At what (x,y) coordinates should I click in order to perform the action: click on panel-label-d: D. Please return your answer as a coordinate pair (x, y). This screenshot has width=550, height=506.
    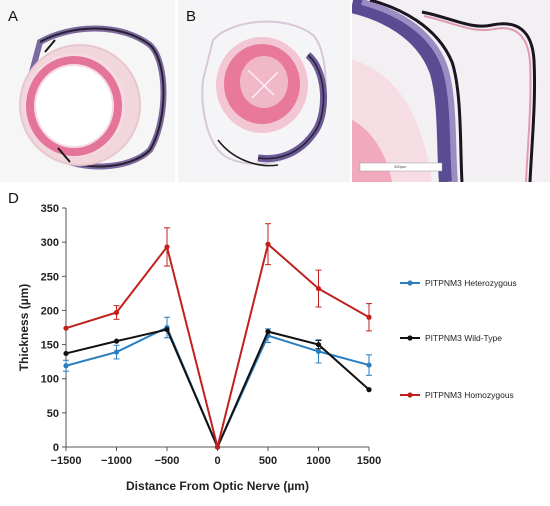
    Looking at the image, I should click on (13, 198).